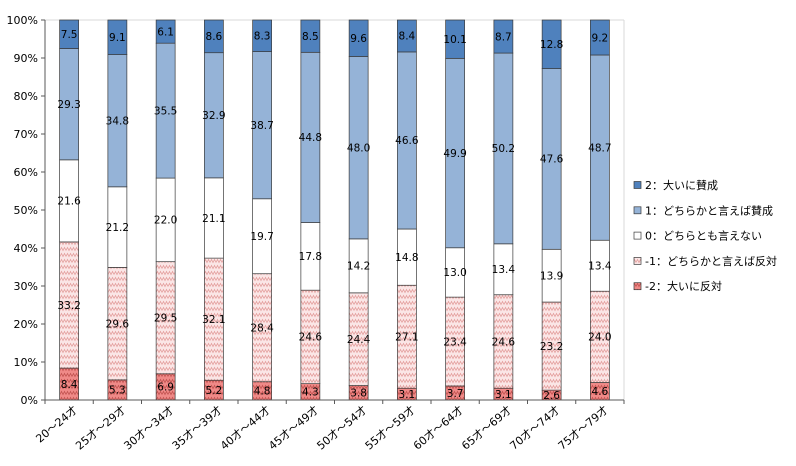  I want to click on data-label-c8-s1: 8.4, so click(407, 37).